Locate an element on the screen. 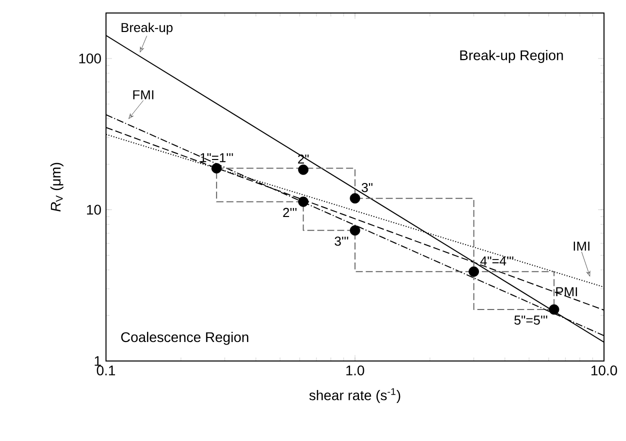 This screenshot has height=441, width=626. y-tick-label: 100 is located at coordinates (90, 59).